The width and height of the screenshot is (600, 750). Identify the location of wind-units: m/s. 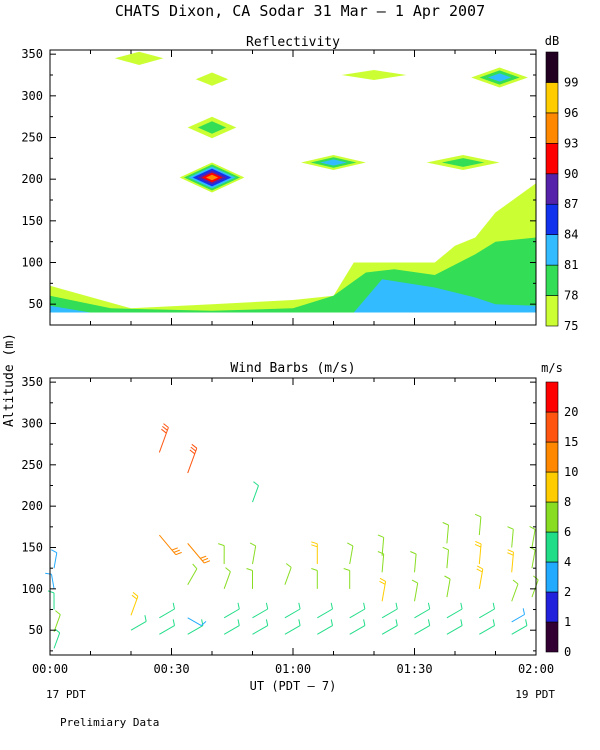
(552, 368).